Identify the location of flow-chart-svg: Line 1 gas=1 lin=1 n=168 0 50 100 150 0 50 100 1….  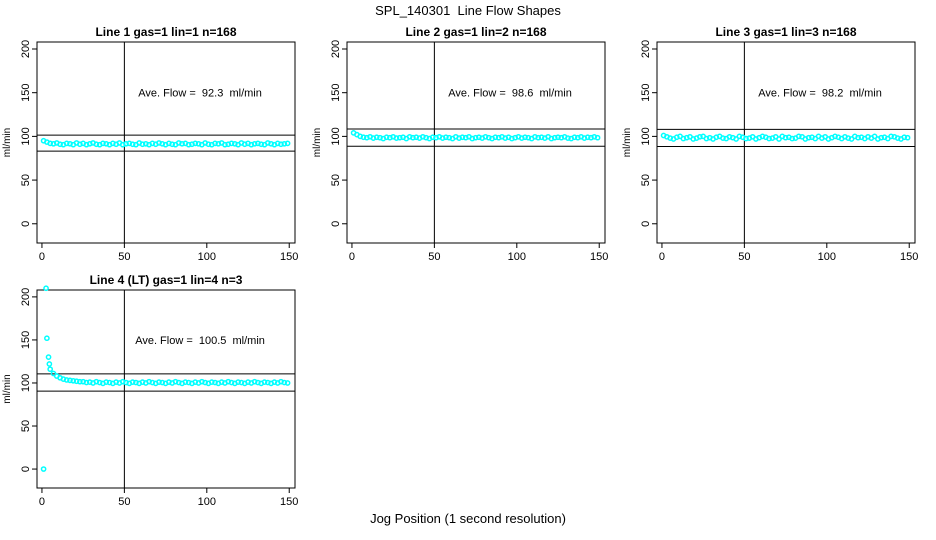
(150, 144).